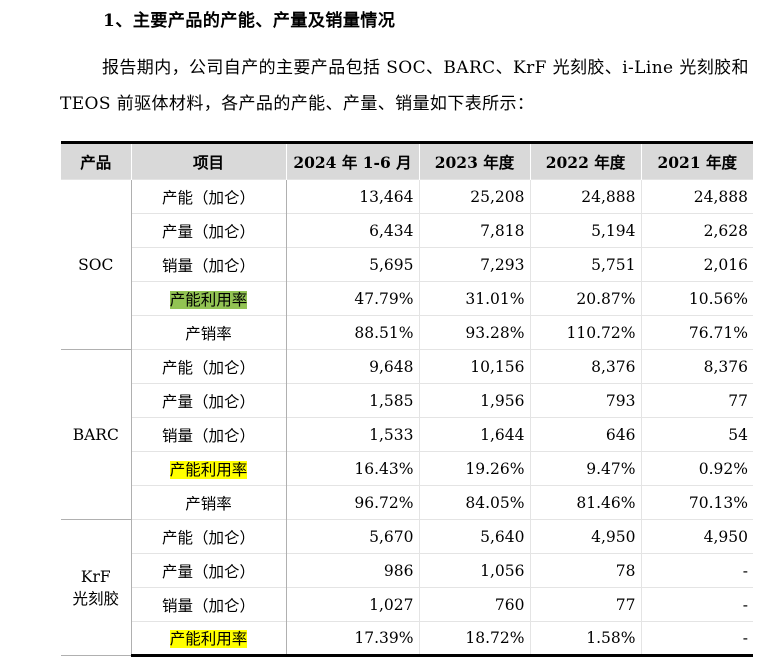 Image resolution: width=779 pixels, height=670 pixels. I want to click on value-cell: 9.47%, so click(585, 468).